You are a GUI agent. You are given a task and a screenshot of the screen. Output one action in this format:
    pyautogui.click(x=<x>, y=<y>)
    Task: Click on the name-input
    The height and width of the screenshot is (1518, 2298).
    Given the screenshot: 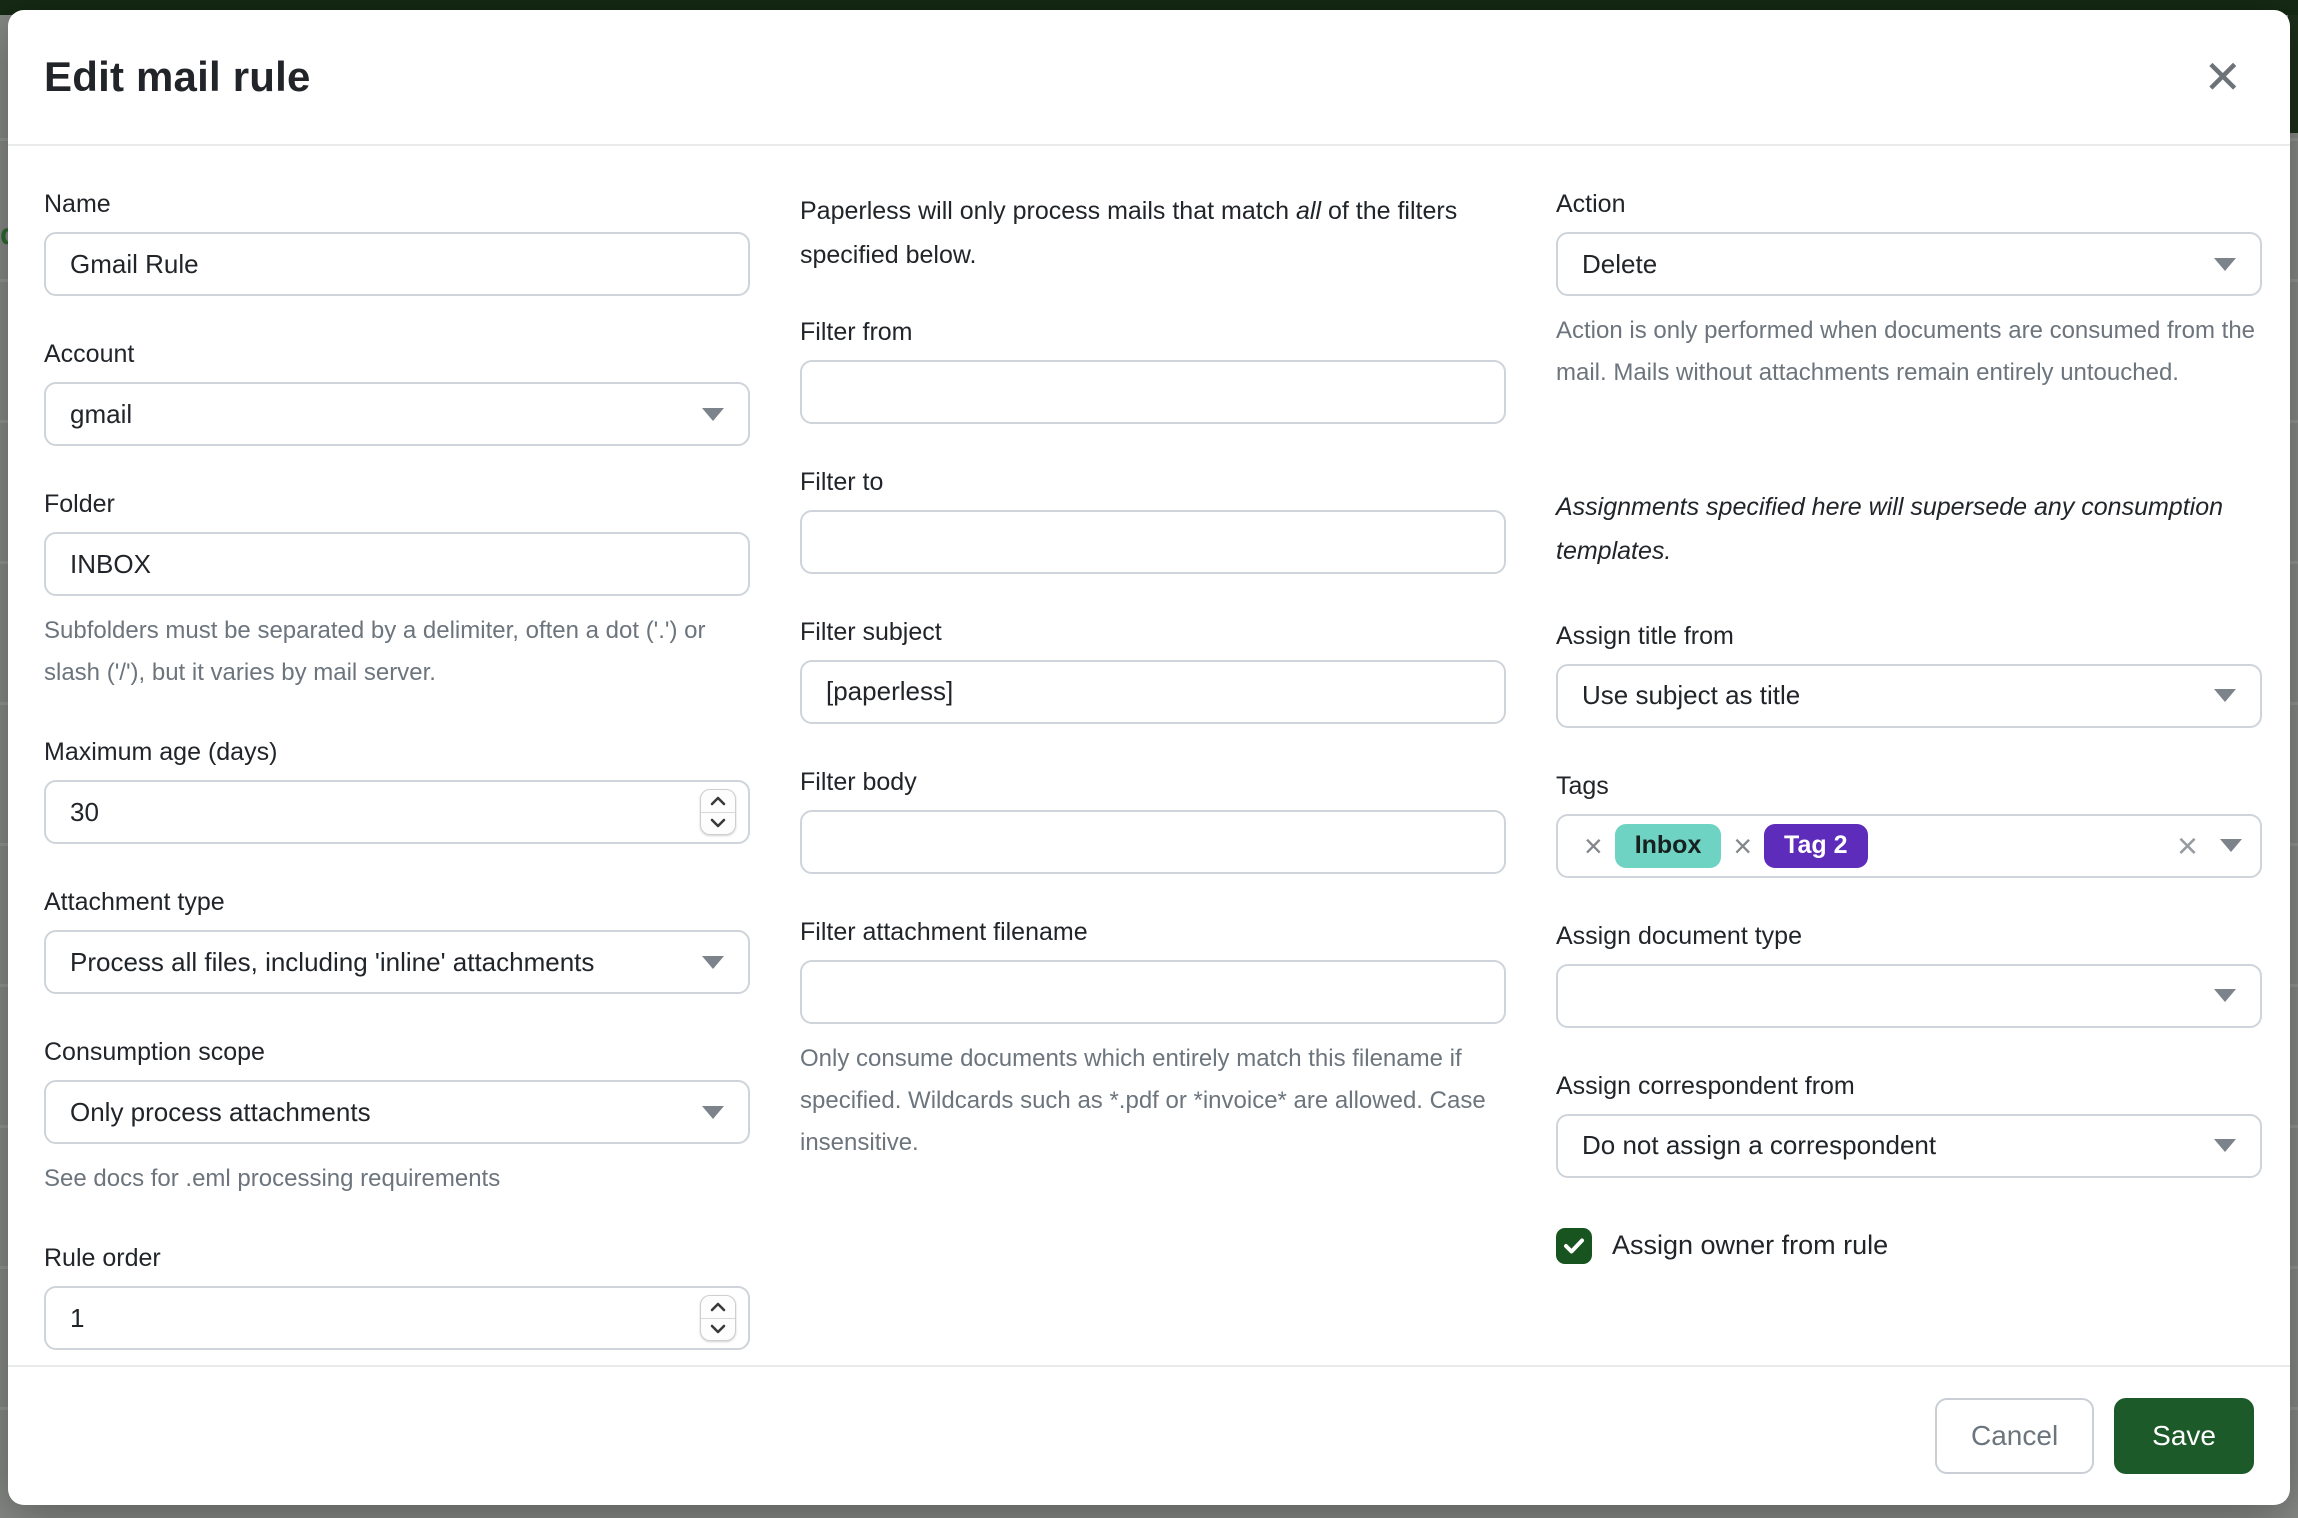 What is the action you would take?
    pyautogui.click(x=397, y=264)
    